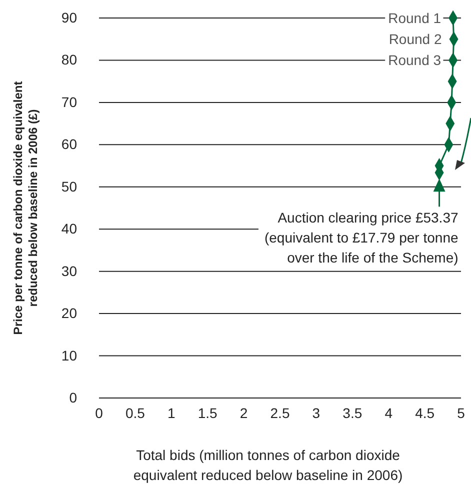 Image resolution: width=471 pixels, height=489 pixels. Describe the element at coordinates (388, 412) in the screenshot. I see `x-tick-label: 4` at that location.